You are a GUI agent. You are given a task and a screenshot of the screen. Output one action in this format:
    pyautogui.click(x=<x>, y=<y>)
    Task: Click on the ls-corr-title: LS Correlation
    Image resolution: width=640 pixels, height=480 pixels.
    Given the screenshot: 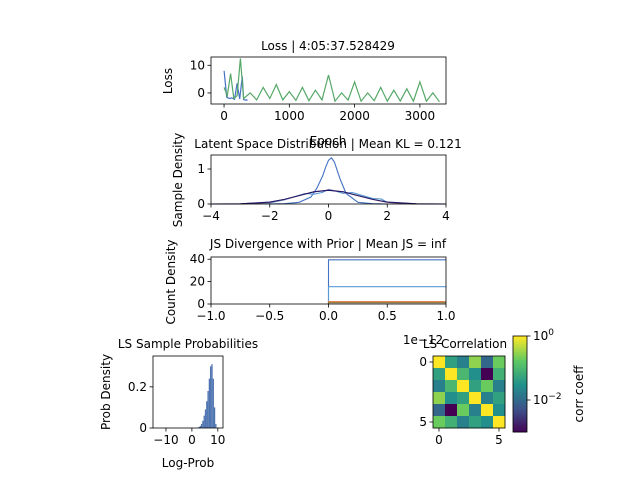 What is the action you would take?
    pyautogui.click(x=465, y=344)
    